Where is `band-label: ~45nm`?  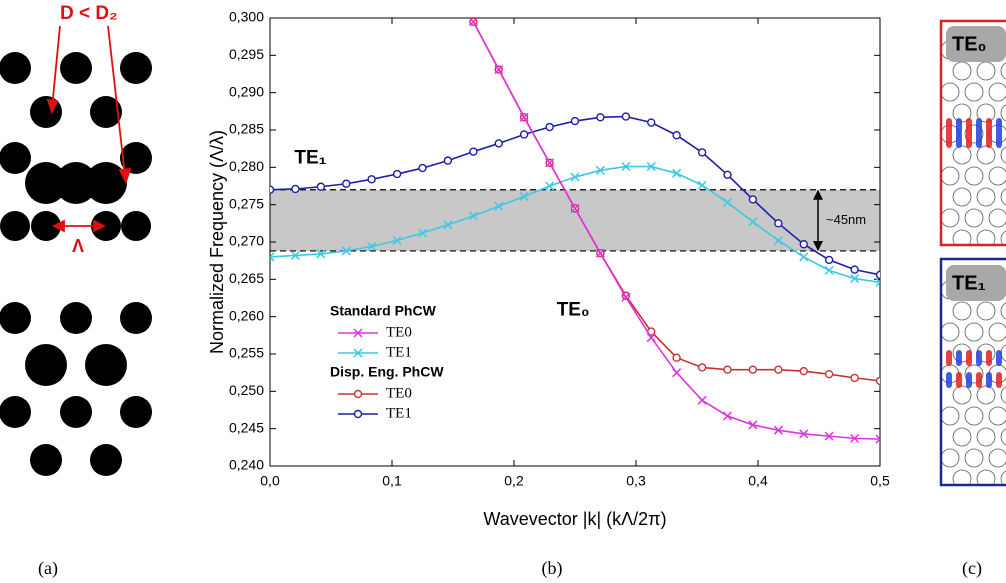 band-label: ~45nm is located at coordinates (846, 219).